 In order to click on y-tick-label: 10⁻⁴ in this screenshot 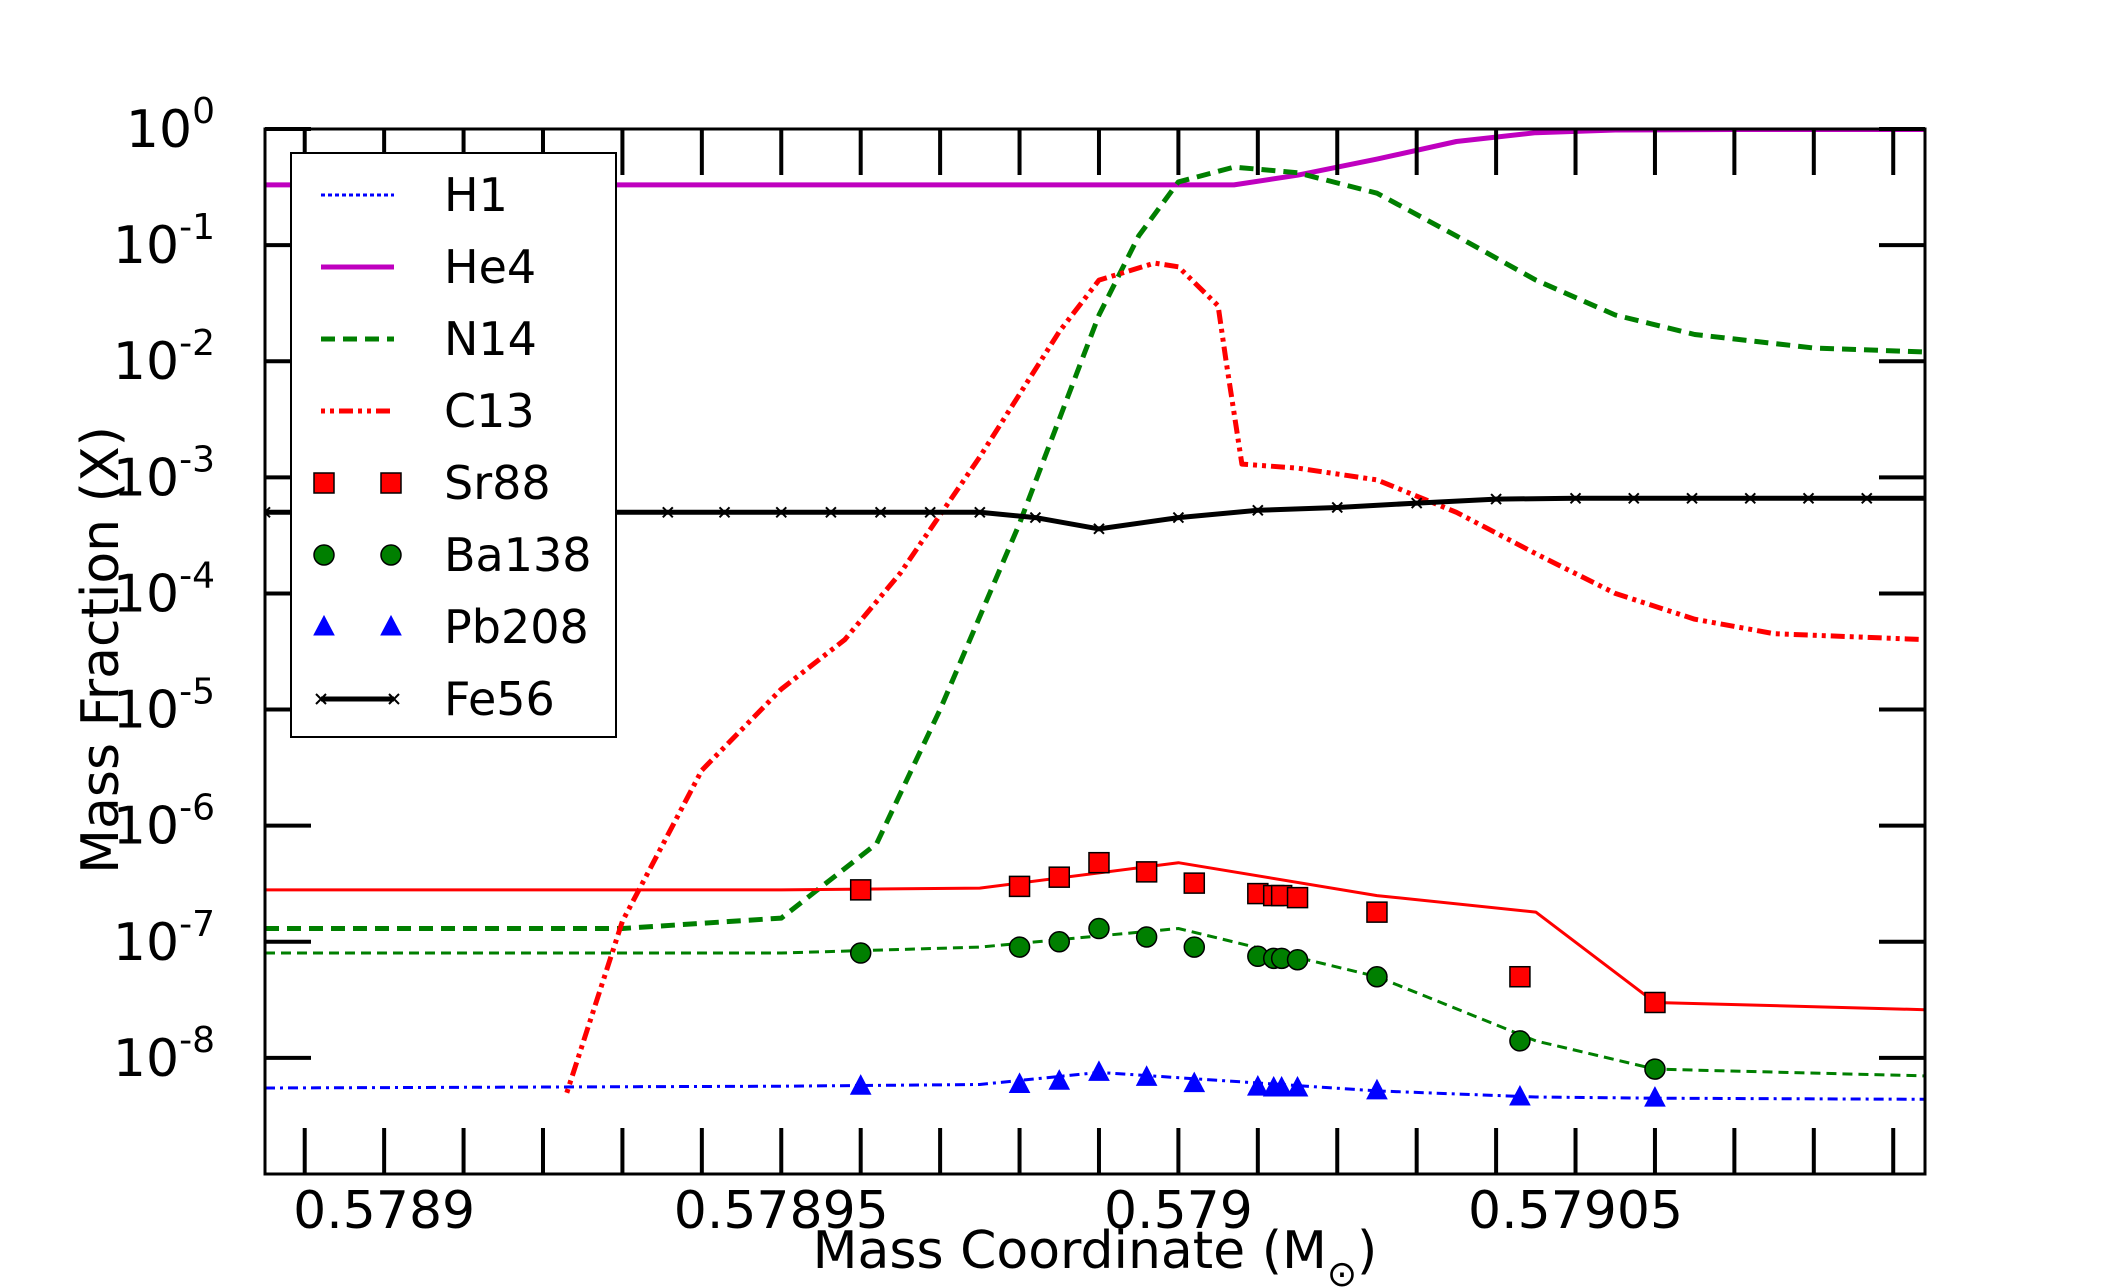, I will do `click(164, 589)`.